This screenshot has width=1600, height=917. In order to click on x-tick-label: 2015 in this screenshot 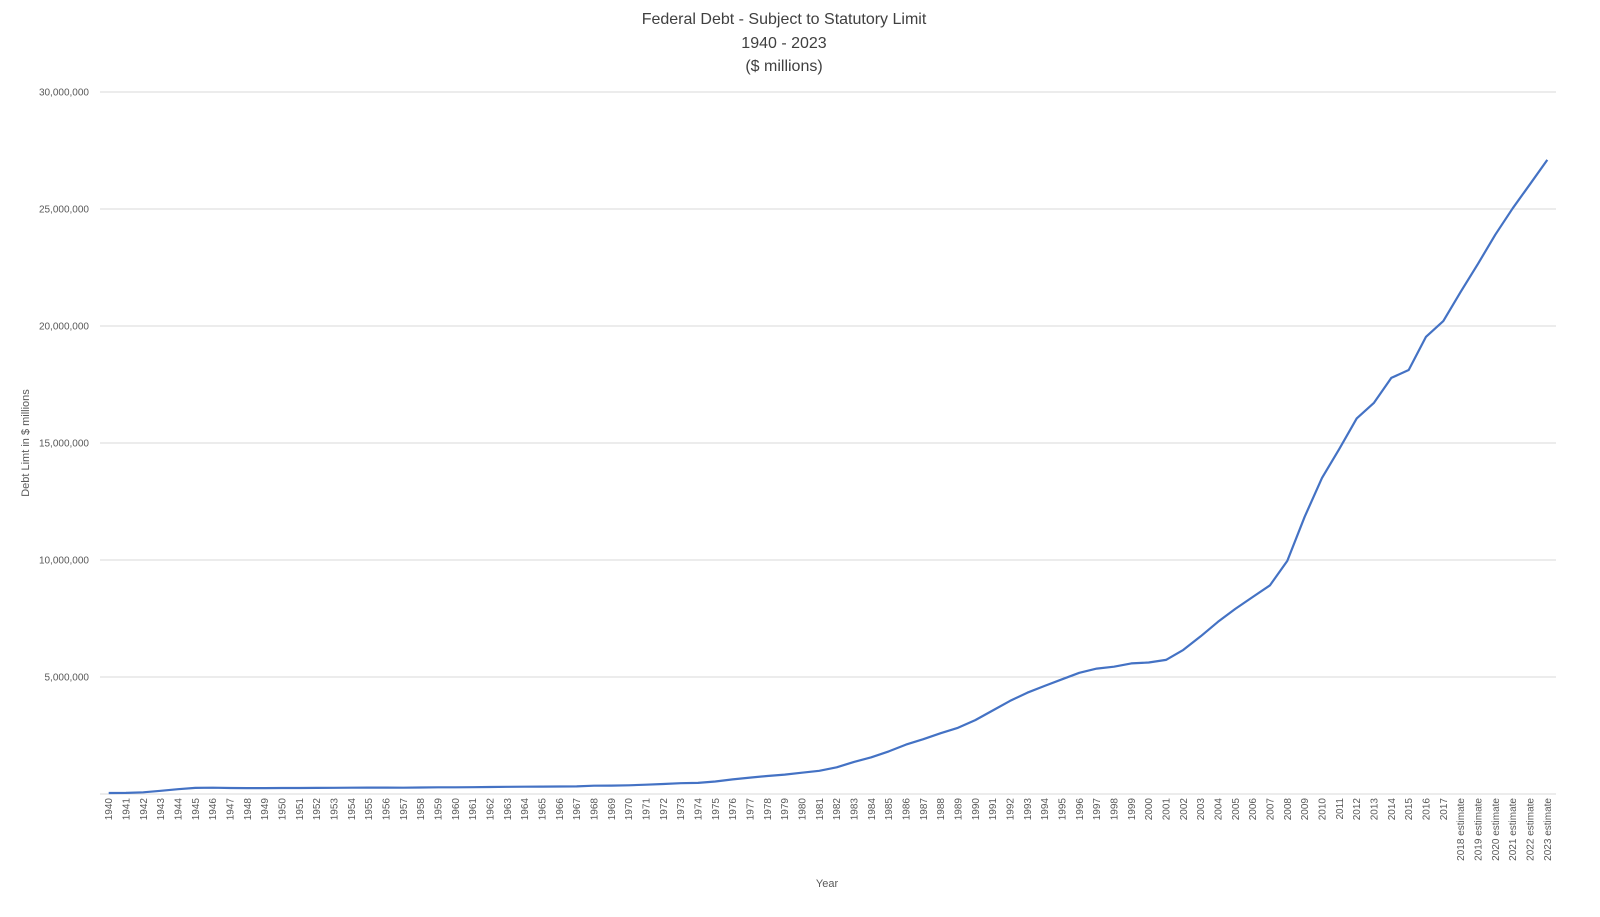, I will do `click(1409, 809)`.